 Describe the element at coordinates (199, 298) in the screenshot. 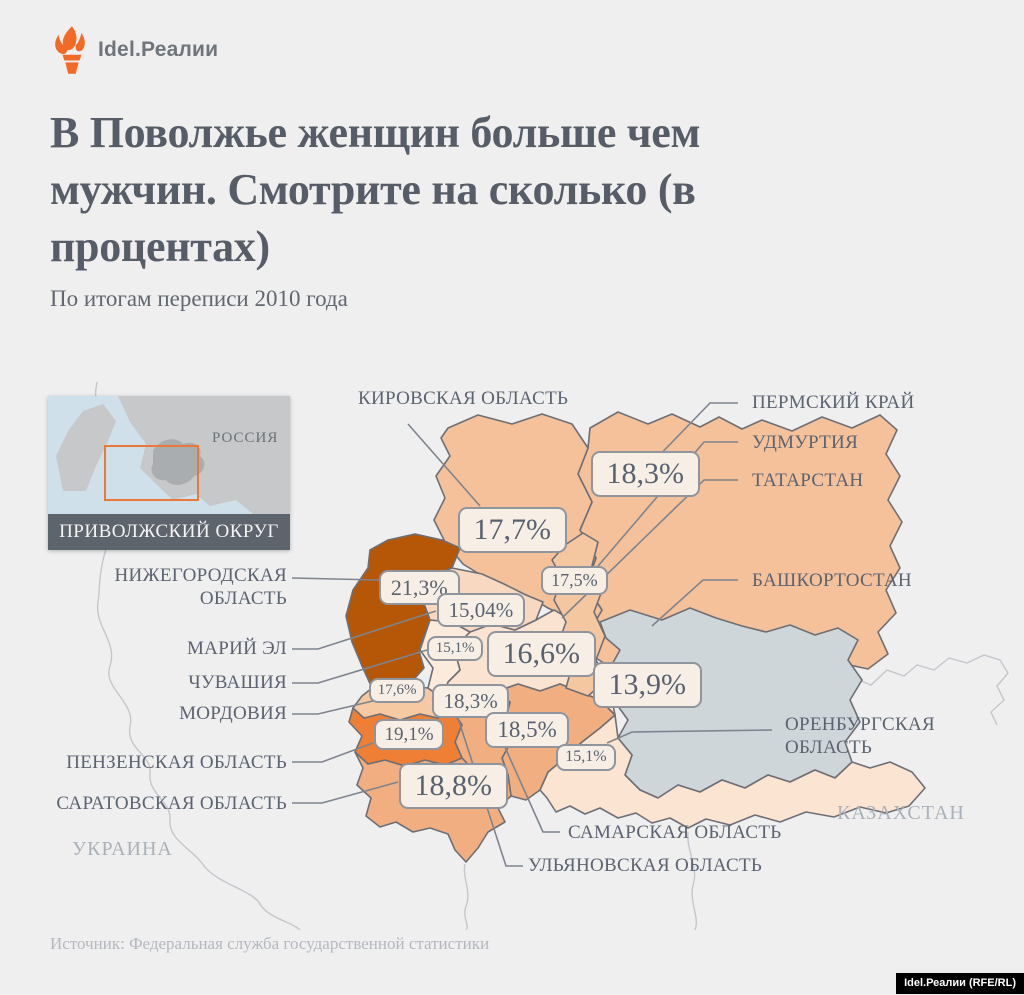

I see `subtitle: По итогам переписи 2010 года` at that location.